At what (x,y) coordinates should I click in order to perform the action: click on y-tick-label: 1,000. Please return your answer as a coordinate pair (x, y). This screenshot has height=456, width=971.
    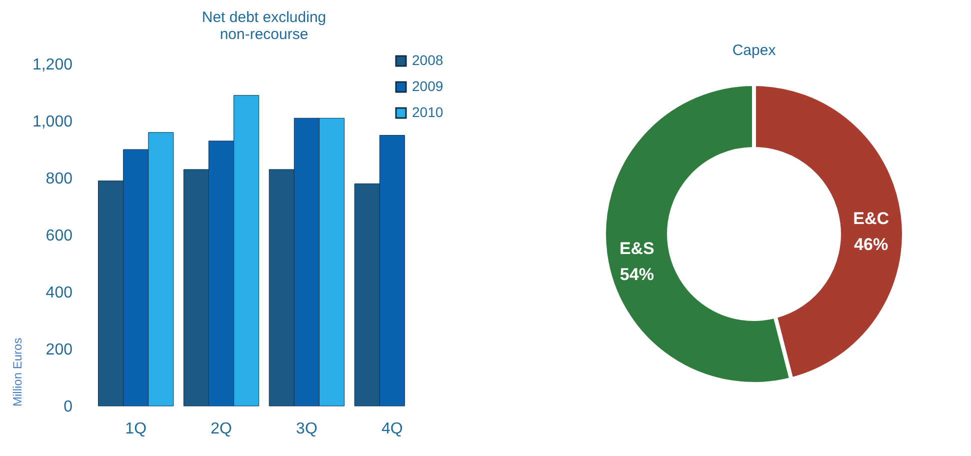
    Looking at the image, I should click on (52, 122).